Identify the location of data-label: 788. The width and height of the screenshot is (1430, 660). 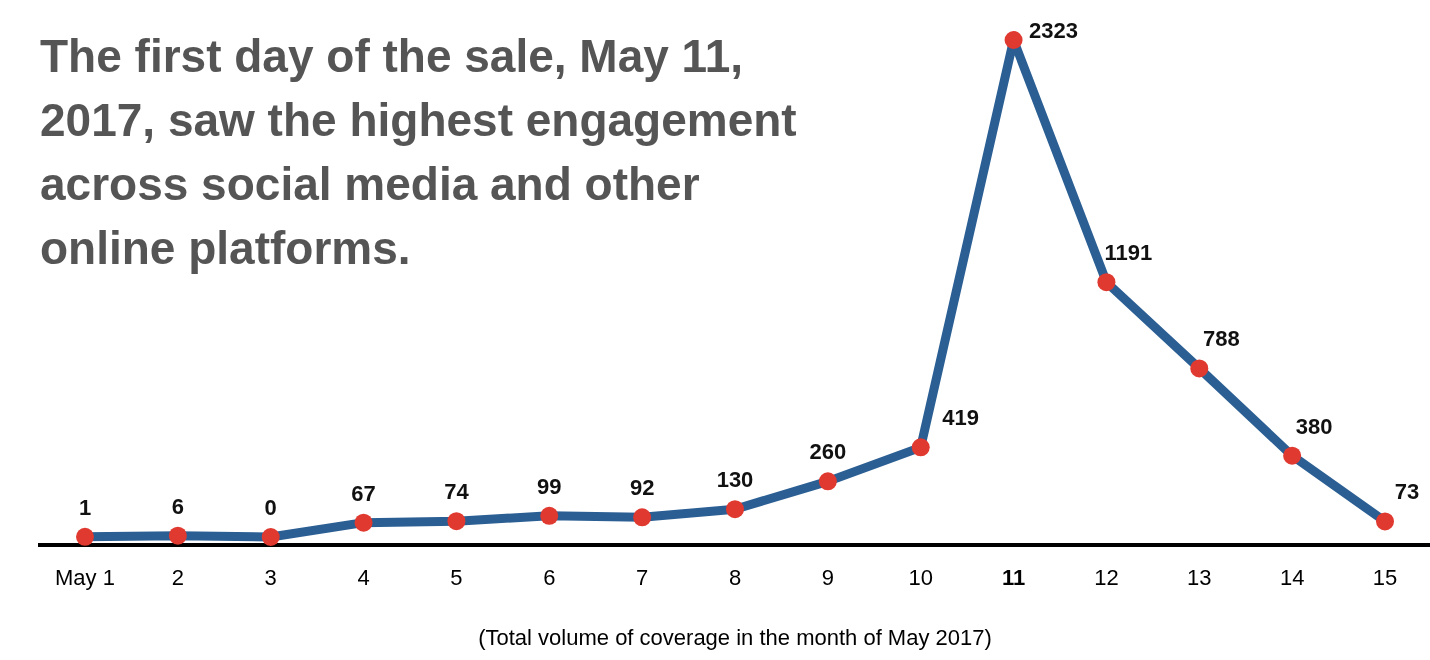
(1221, 339).